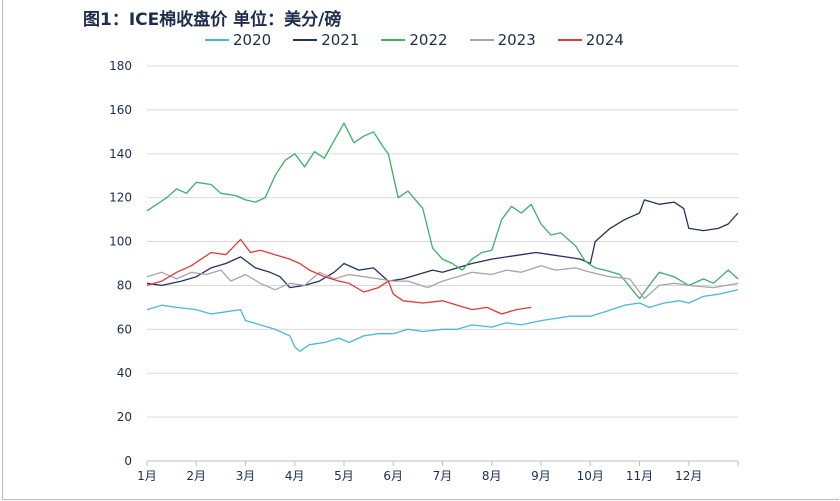 This screenshot has height=501, width=840. What do you see at coordinates (124, 329) in the screenshot?
I see `y-tick-label: 60` at bounding box center [124, 329].